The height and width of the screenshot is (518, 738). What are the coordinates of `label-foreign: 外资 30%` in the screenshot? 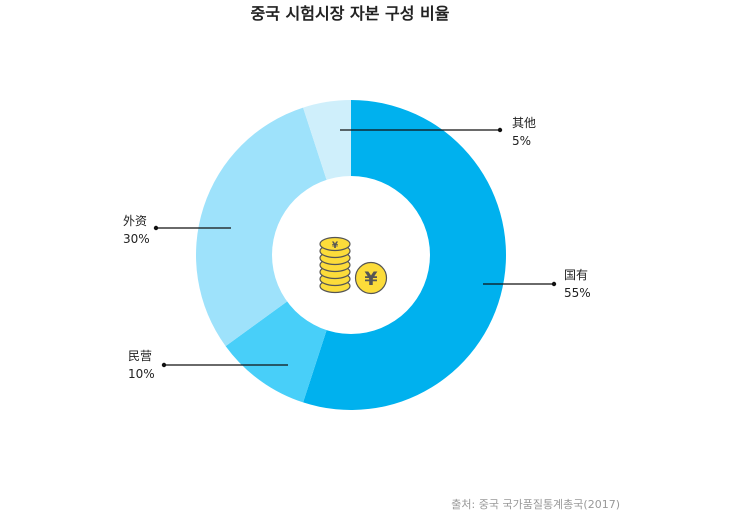 It's located at (136, 230).